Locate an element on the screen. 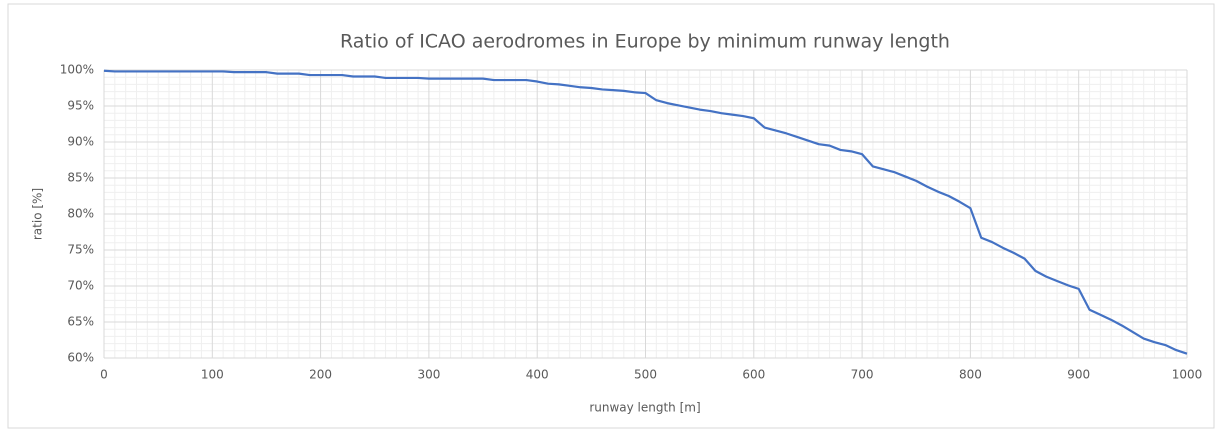 This screenshot has width=1217, height=432. x-tick-label: 900 is located at coordinates (1078, 375).